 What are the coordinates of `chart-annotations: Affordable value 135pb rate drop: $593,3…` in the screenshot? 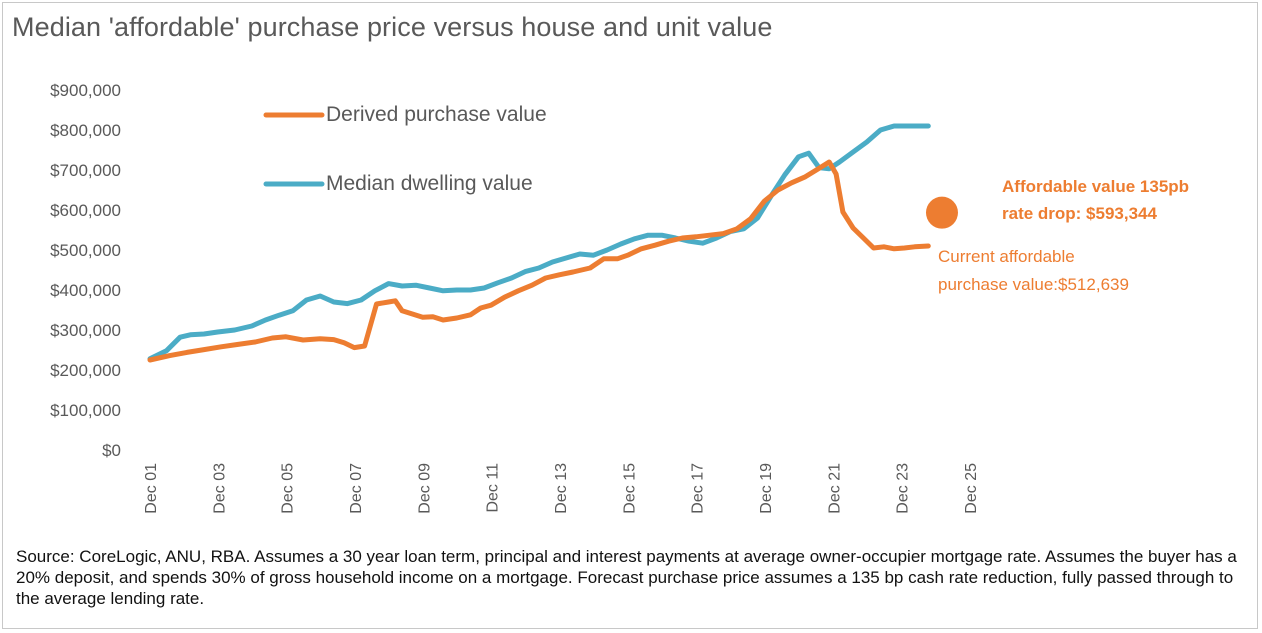 It's located at (1057, 235).